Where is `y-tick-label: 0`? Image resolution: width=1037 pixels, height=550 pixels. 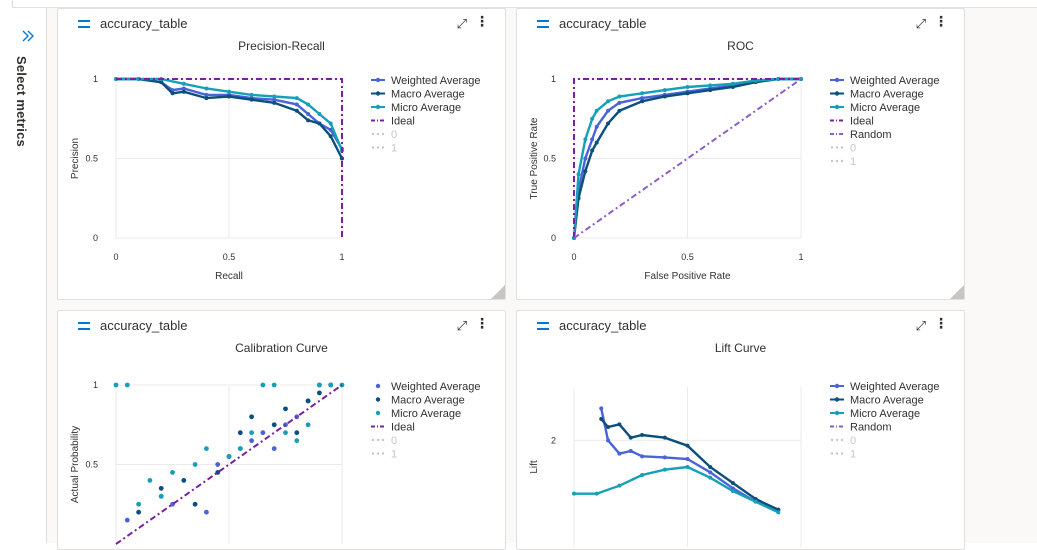 y-tick-label: 0 is located at coordinates (553, 238).